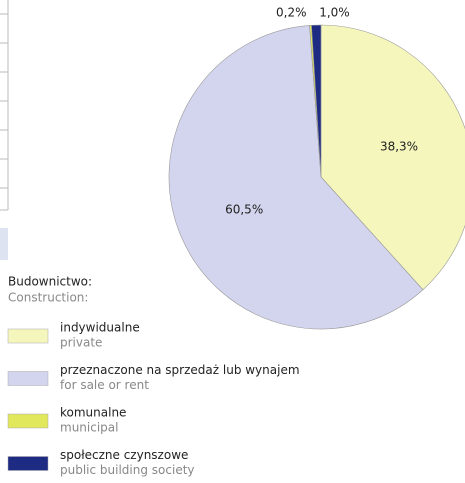 Image resolution: width=465 pixels, height=483 pixels. What do you see at coordinates (4, 130) in the screenshot?
I see `table-edge` at bounding box center [4, 130].